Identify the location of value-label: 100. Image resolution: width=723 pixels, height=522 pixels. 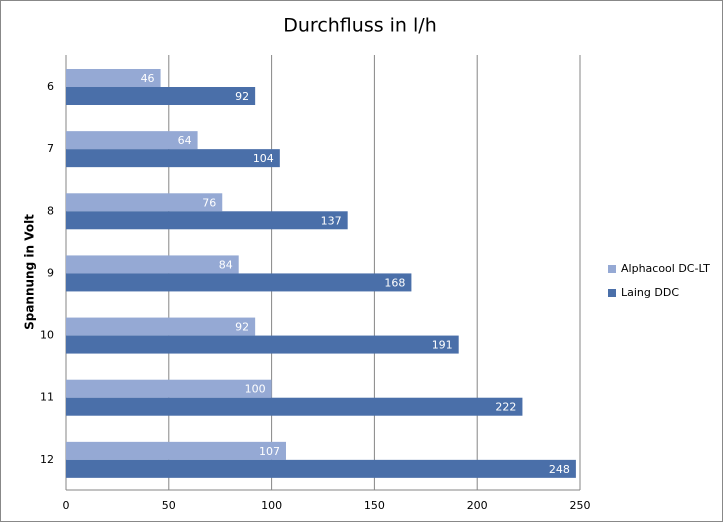
(255, 389).